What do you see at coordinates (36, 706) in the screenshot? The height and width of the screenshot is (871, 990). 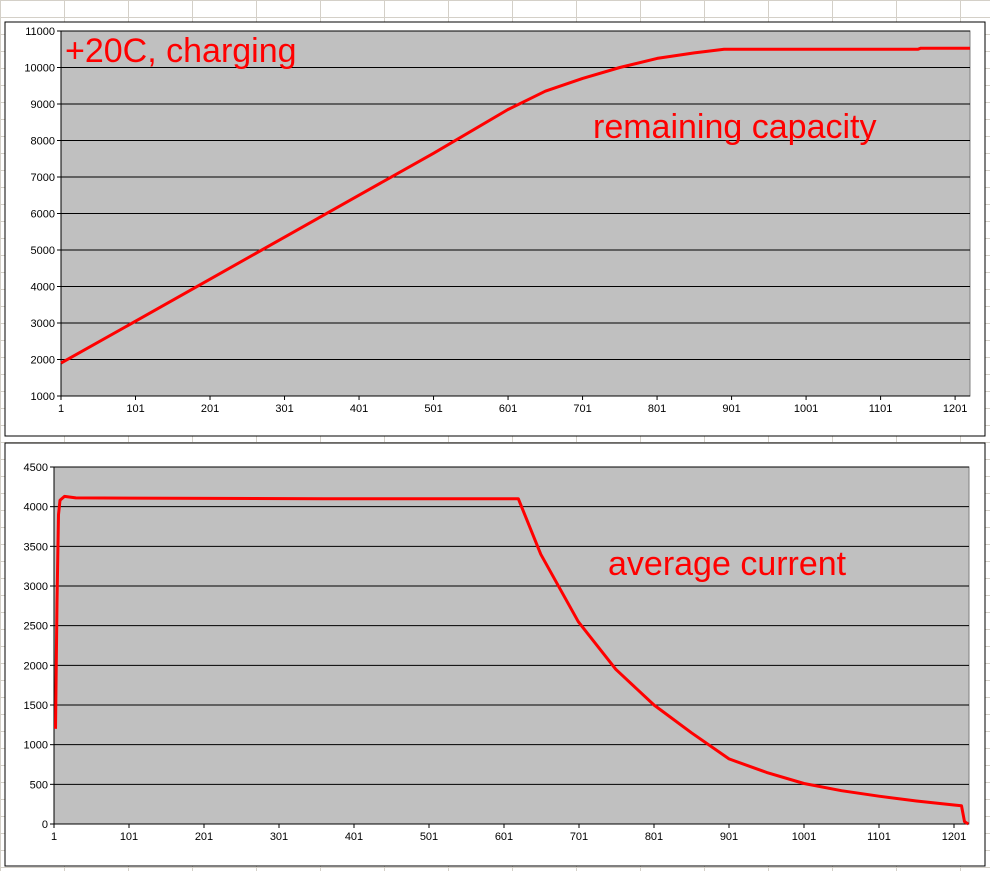 I see `y-tick-label: 1500` at bounding box center [36, 706].